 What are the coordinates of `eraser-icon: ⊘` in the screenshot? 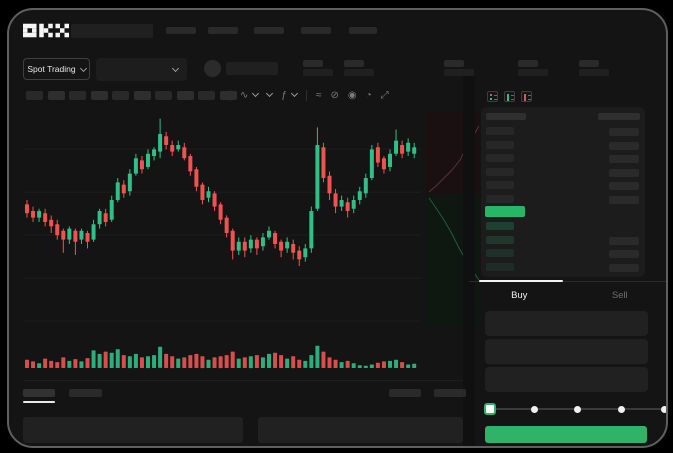 It's located at (334, 95).